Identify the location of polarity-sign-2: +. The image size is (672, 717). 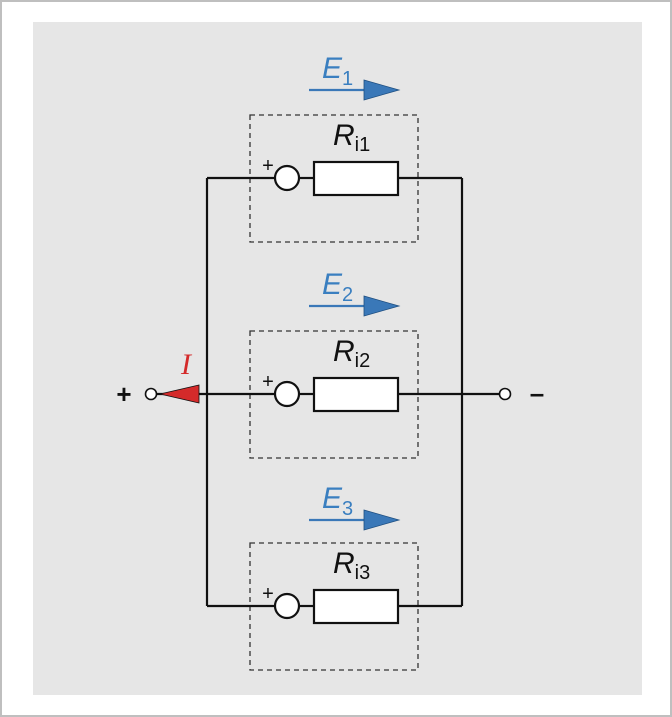
(268, 382).